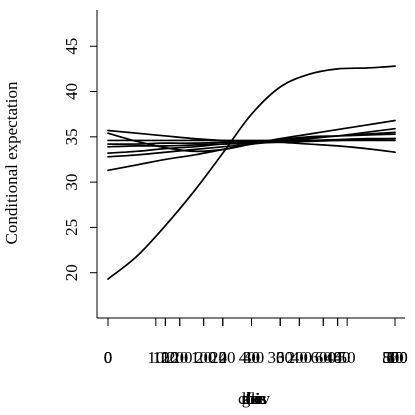 The image size is (415, 415). I want to click on x-axis-title: rbis, so click(254, 398).